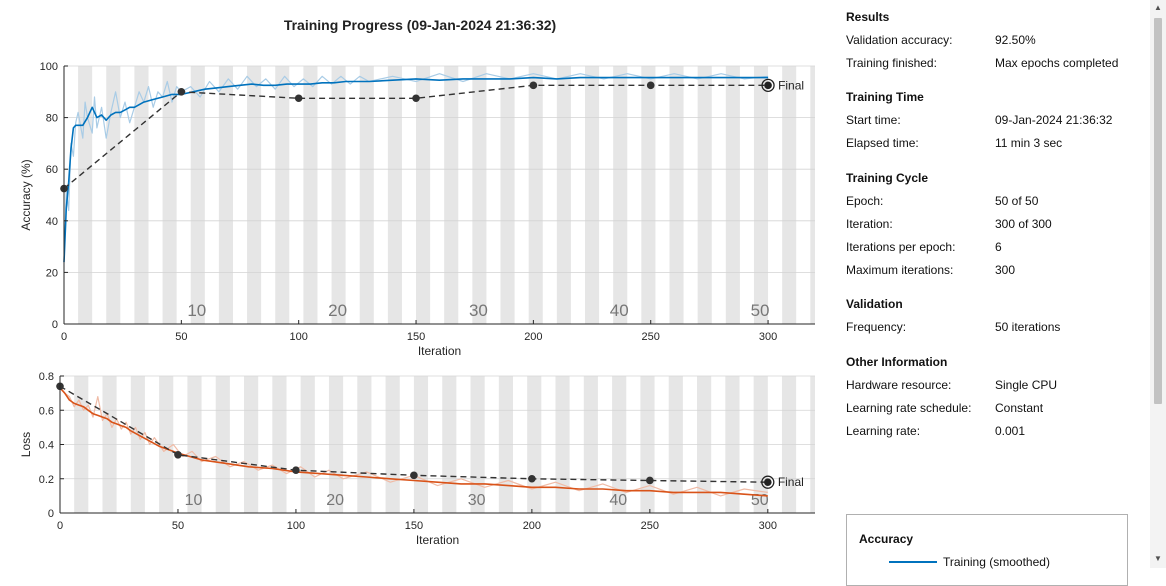  Describe the element at coordinates (891, 63) in the screenshot. I see `training-finished-label: Training finished:` at that location.